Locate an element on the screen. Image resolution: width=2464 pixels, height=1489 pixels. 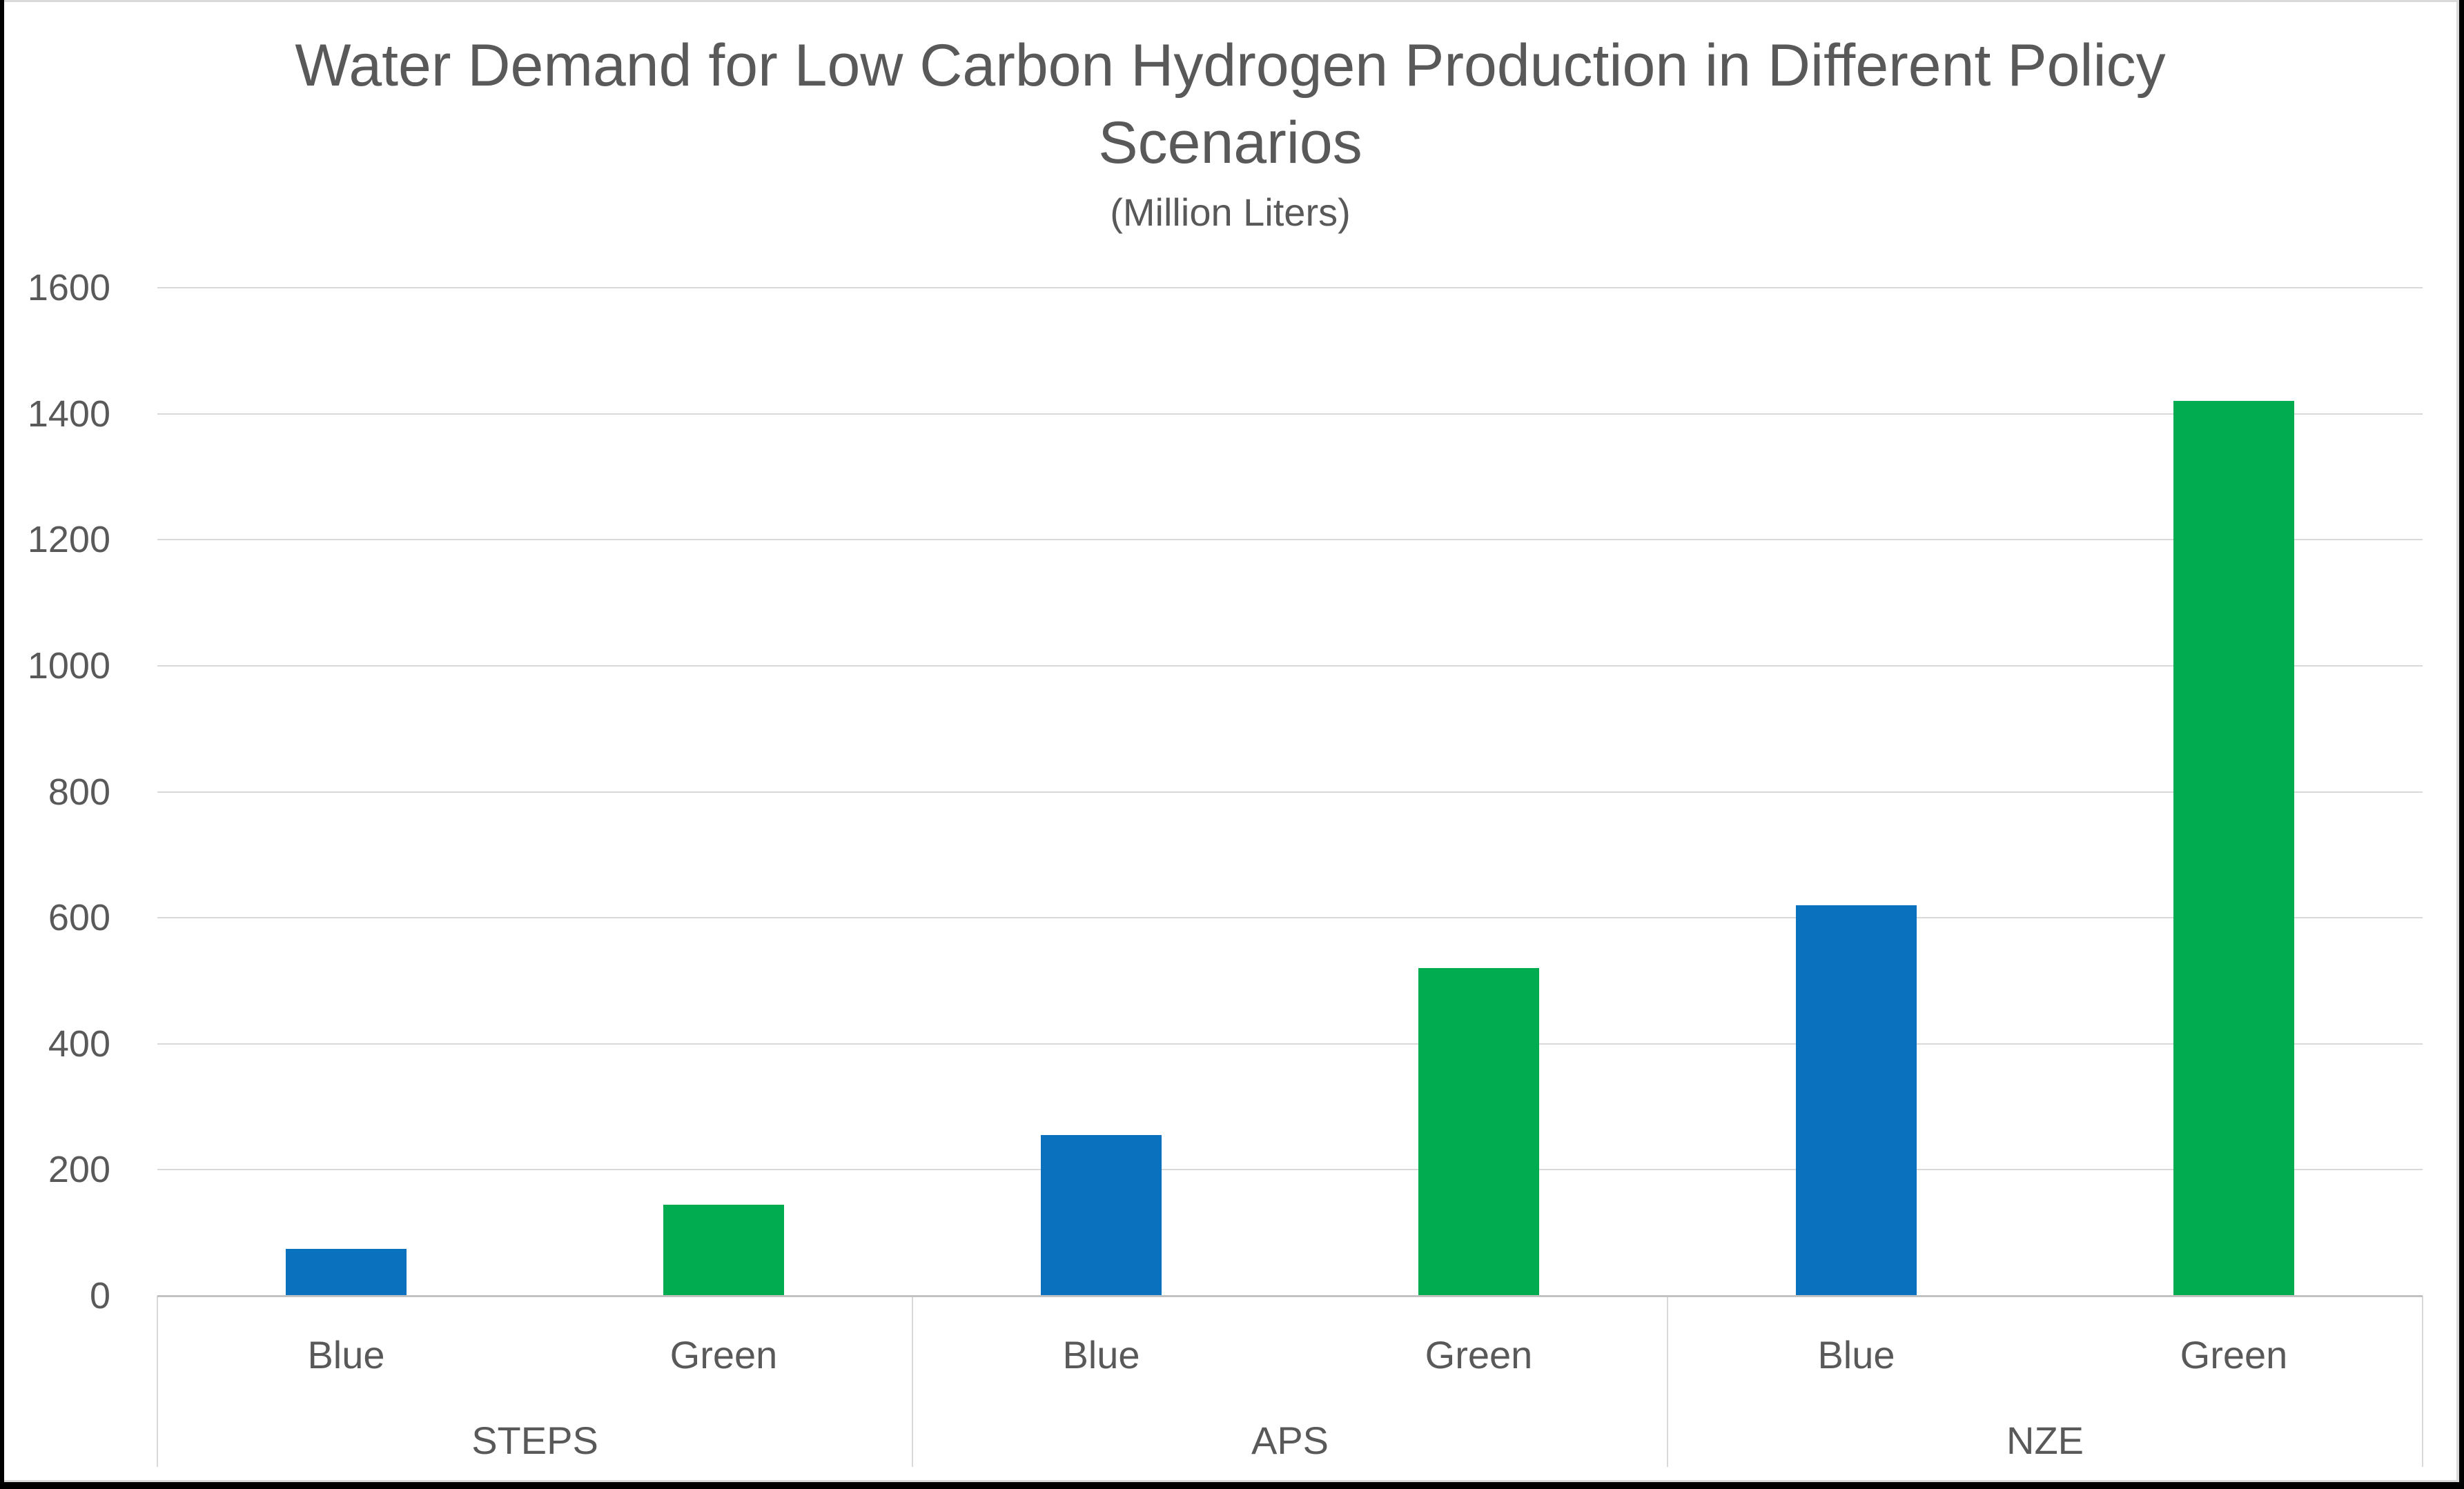
y-tick-label-1200: 1200 is located at coordinates (68, 540).